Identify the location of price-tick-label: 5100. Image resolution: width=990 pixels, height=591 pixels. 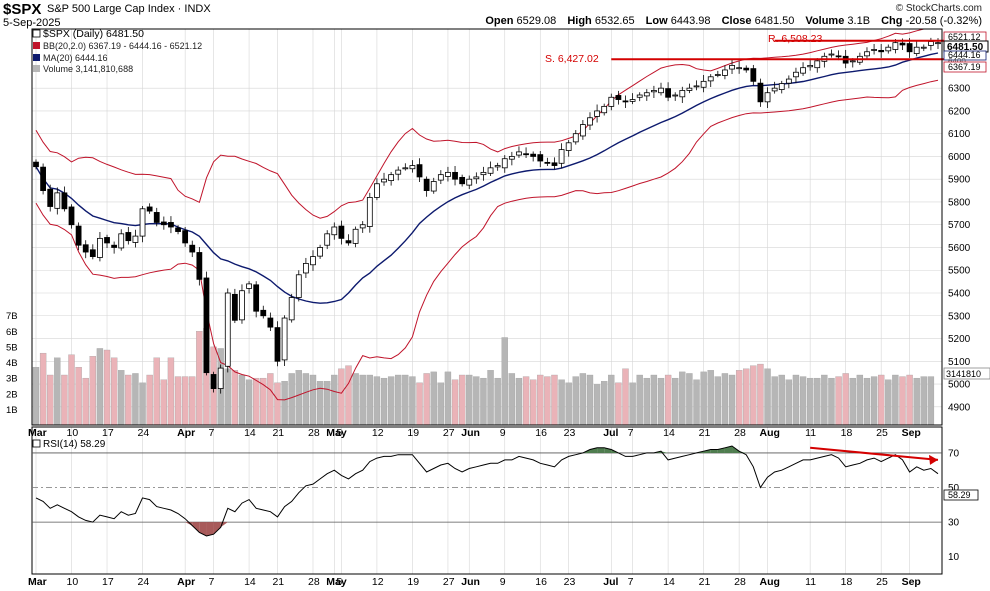
(959, 362).